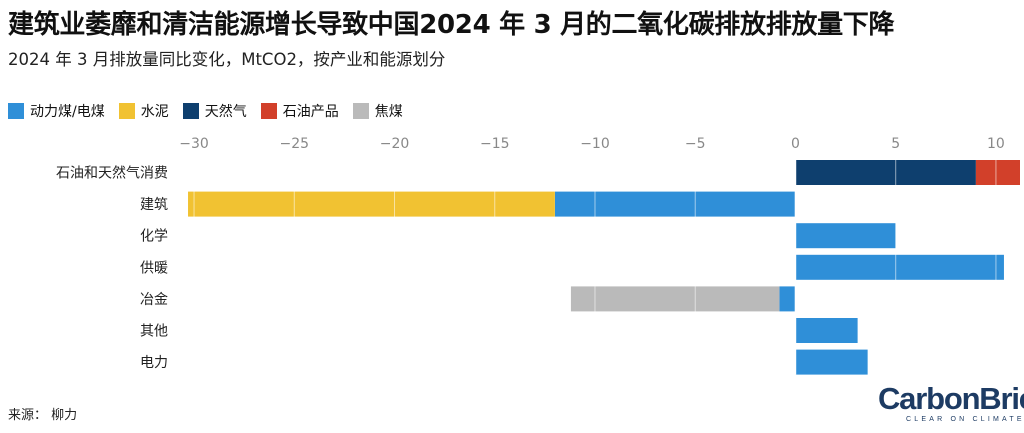 The image size is (1024, 433). Describe the element at coordinates (695, 144) in the screenshot. I see `x-tick-label: −5` at that location.